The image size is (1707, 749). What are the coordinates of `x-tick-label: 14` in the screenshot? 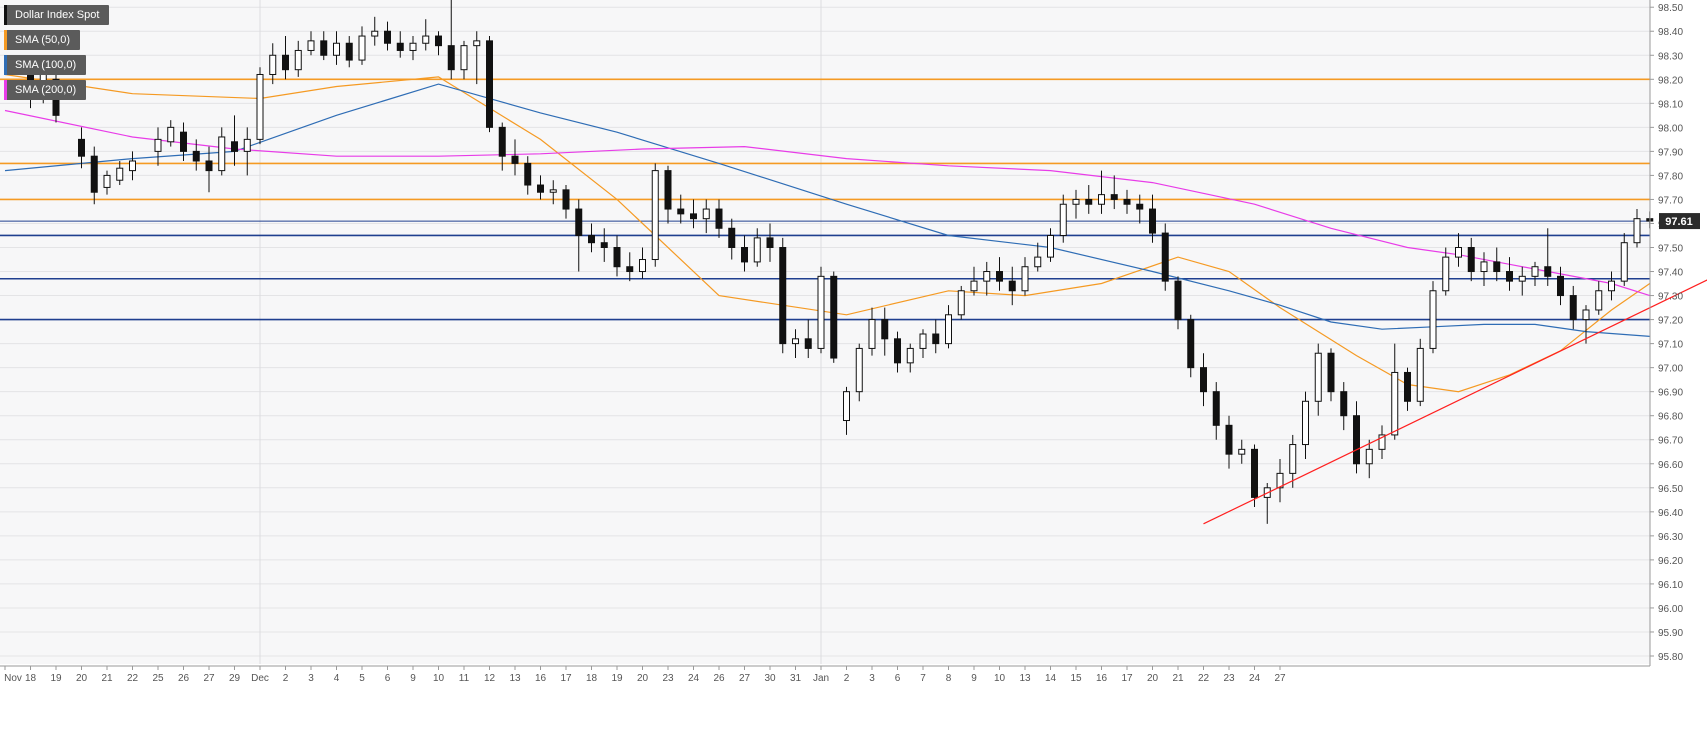 It's located at (1051, 678).